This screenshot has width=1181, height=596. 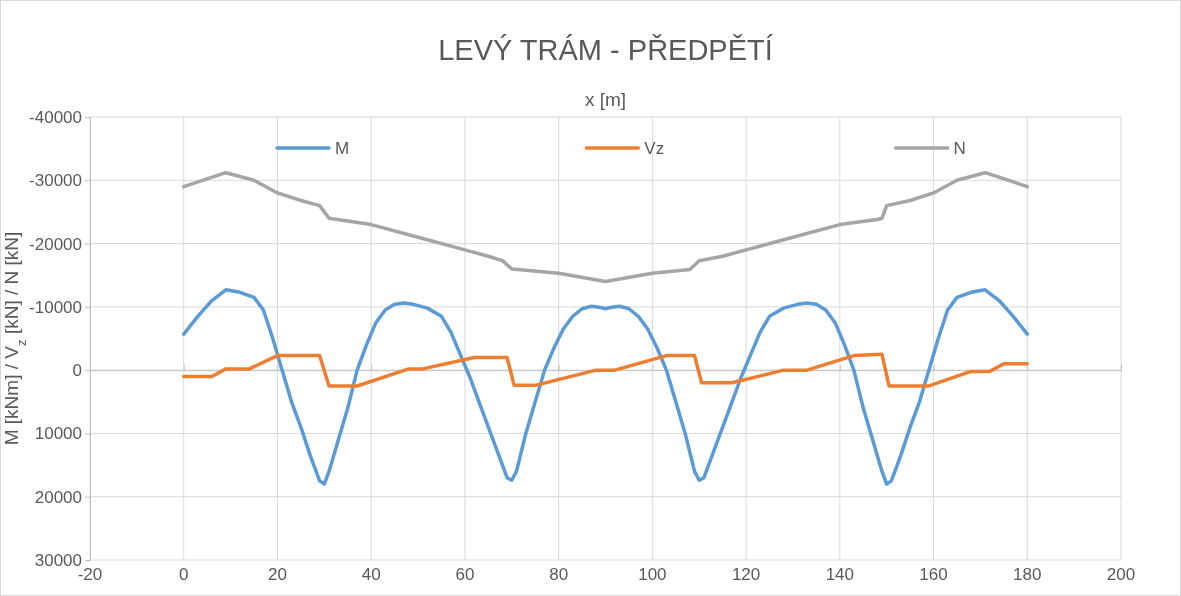 I want to click on legend-label: M, so click(x=342, y=148).